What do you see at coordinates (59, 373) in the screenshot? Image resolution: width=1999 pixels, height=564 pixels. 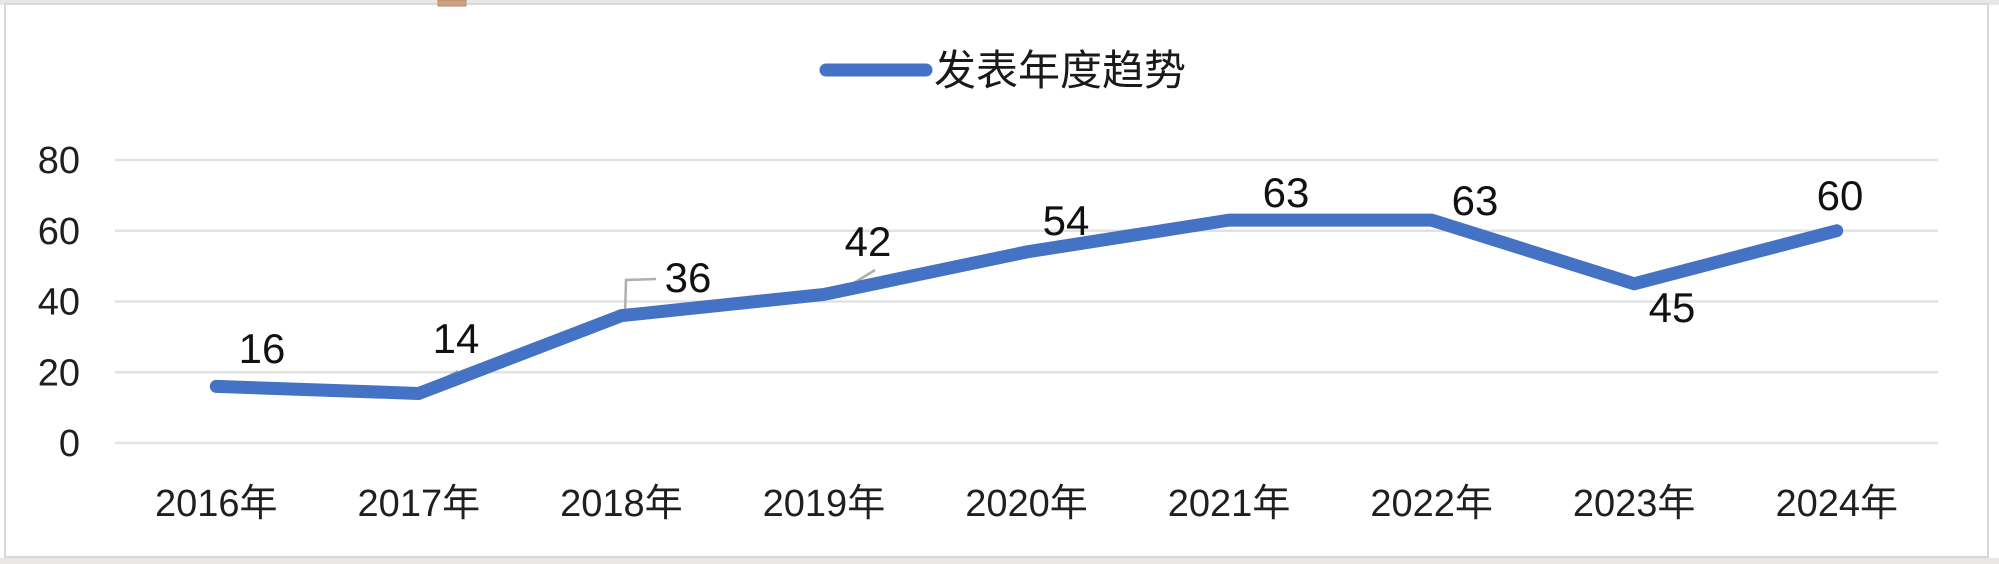 I see `y-tick-label: 20` at bounding box center [59, 373].